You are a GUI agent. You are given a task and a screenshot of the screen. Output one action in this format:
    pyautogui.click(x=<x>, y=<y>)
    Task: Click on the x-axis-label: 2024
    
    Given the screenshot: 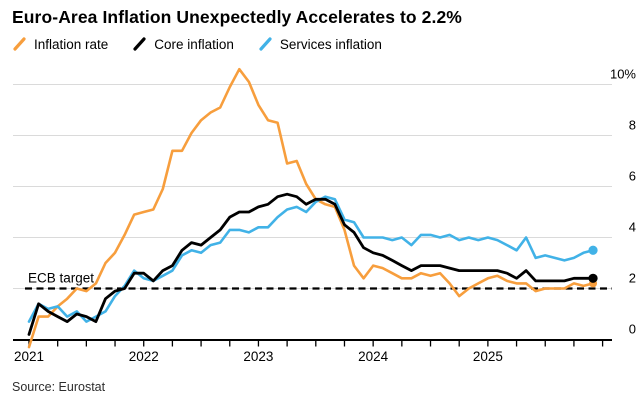 What is the action you would take?
    pyautogui.click(x=373, y=356)
    